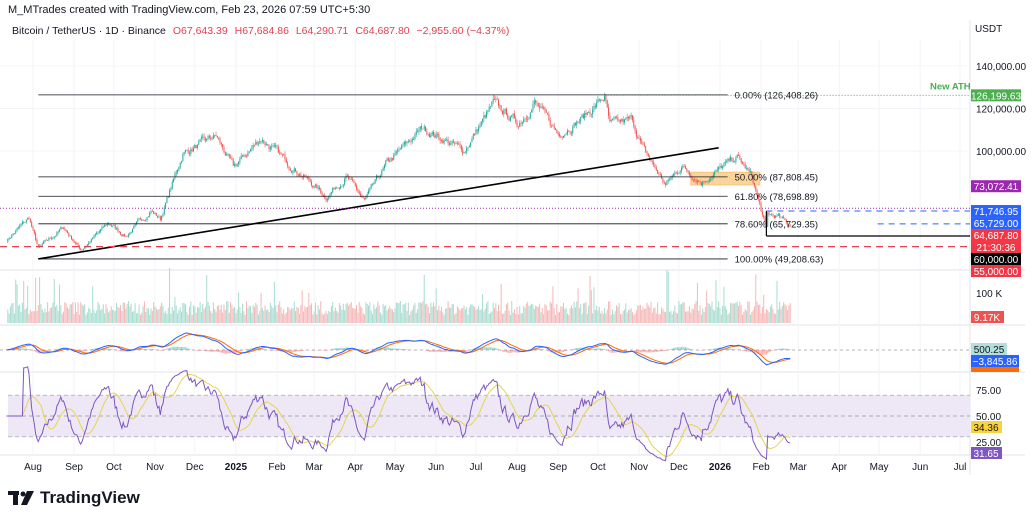 This screenshot has height=521, width=1033. Describe the element at coordinates (776, 197) in the screenshot. I see `fib-level-label: 61.80% (78,698.89)` at that location.